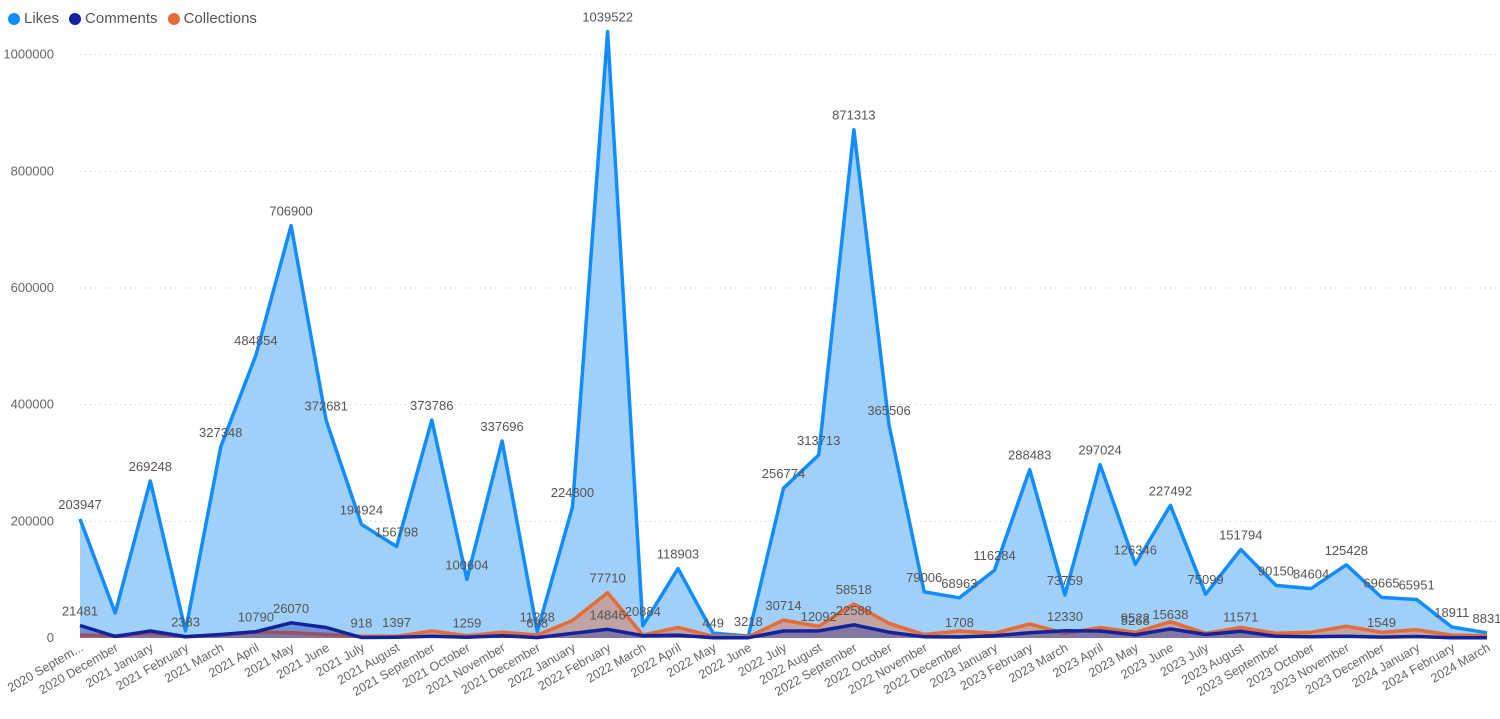 The image size is (1500, 719). What do you see at coordinates (783, 473) in the screenshot?
I see `data-label-likes-20: 256774` at bounding box center [783, 473].